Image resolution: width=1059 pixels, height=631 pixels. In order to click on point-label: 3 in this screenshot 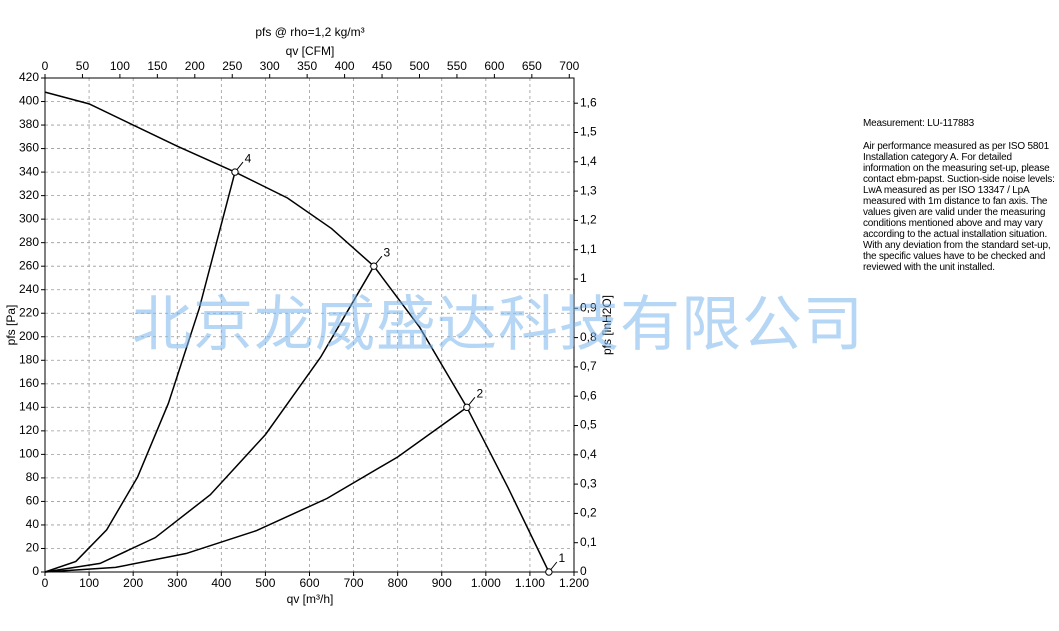, I will do `click(387, 252)`.